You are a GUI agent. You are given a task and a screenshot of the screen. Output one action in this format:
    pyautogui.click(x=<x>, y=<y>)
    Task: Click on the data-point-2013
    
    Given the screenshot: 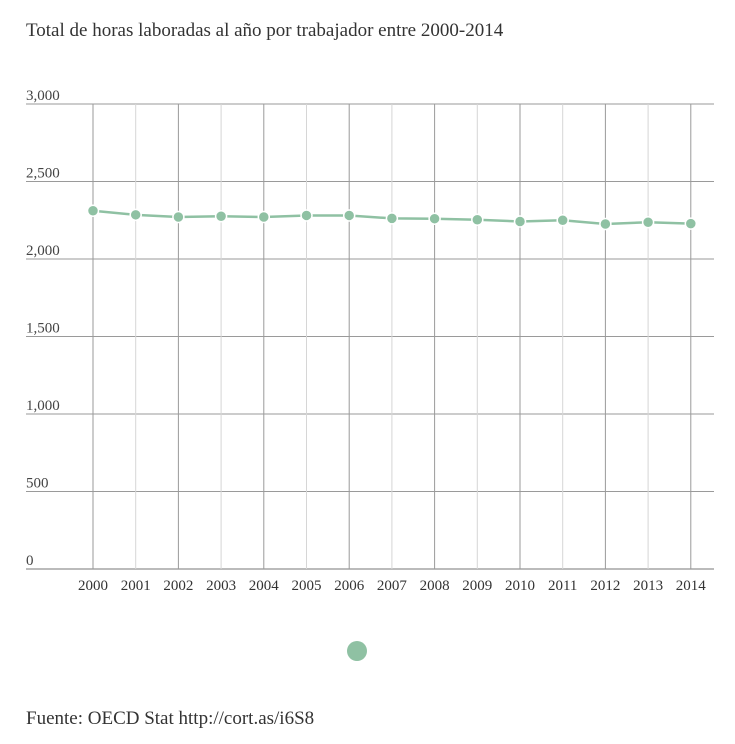 What is the action you would take?
    pyautogui.click(x=648, y=222)
    